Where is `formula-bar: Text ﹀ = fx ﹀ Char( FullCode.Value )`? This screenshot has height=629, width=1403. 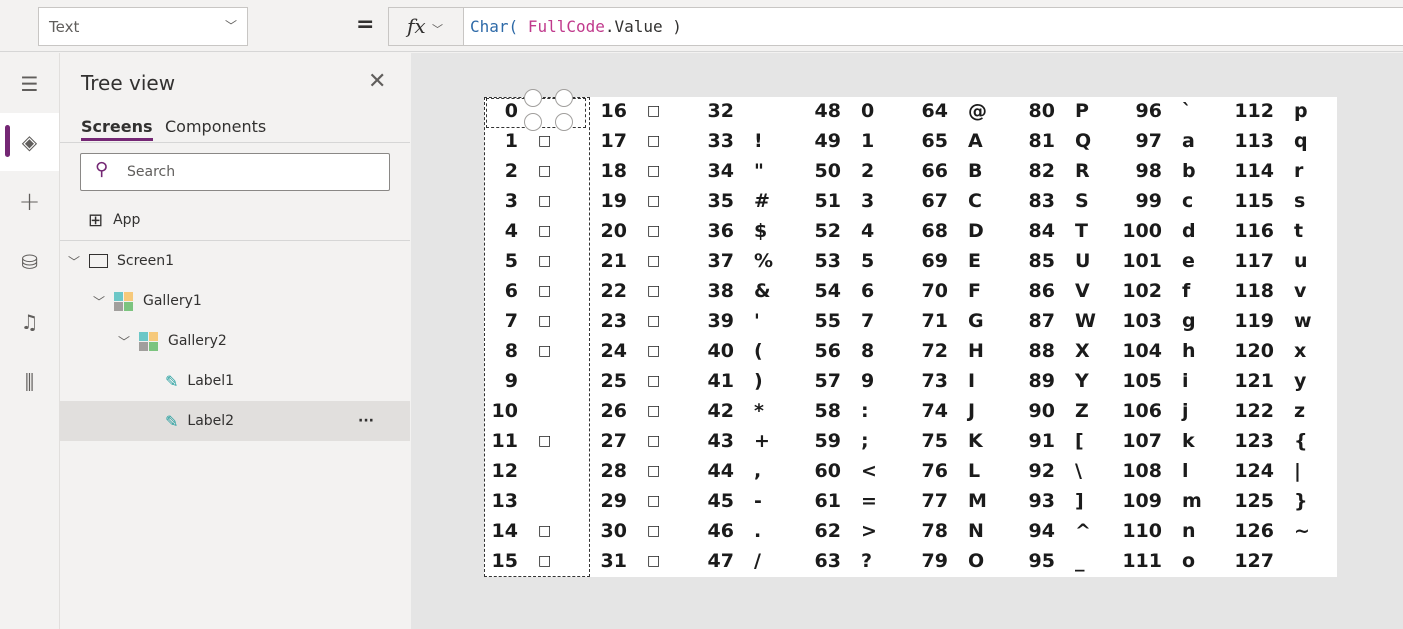 formula-bar: Text ﹀ = fx ﹀ Char( FullCode.Value ) is located at coordinates (701, 26).